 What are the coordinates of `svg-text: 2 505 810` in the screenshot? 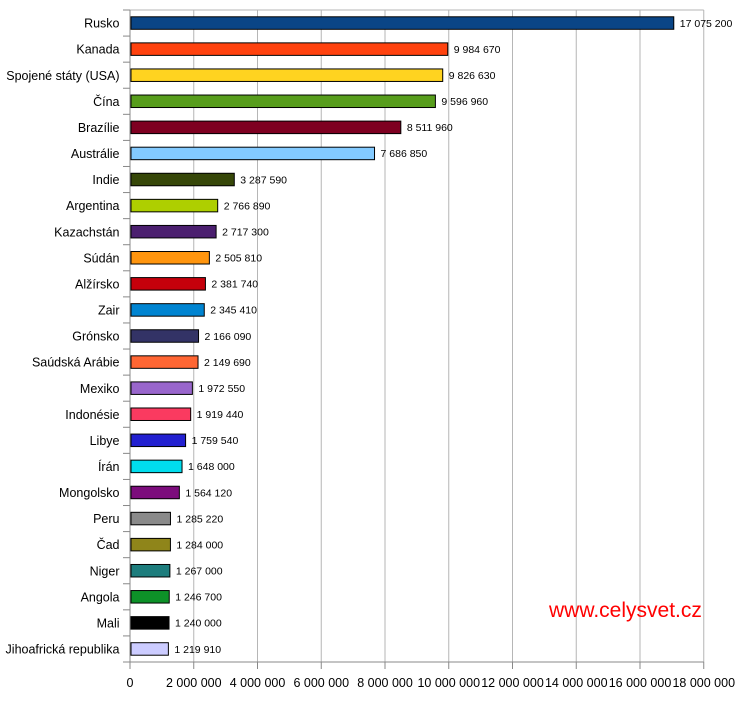 It's located at (238, 259).